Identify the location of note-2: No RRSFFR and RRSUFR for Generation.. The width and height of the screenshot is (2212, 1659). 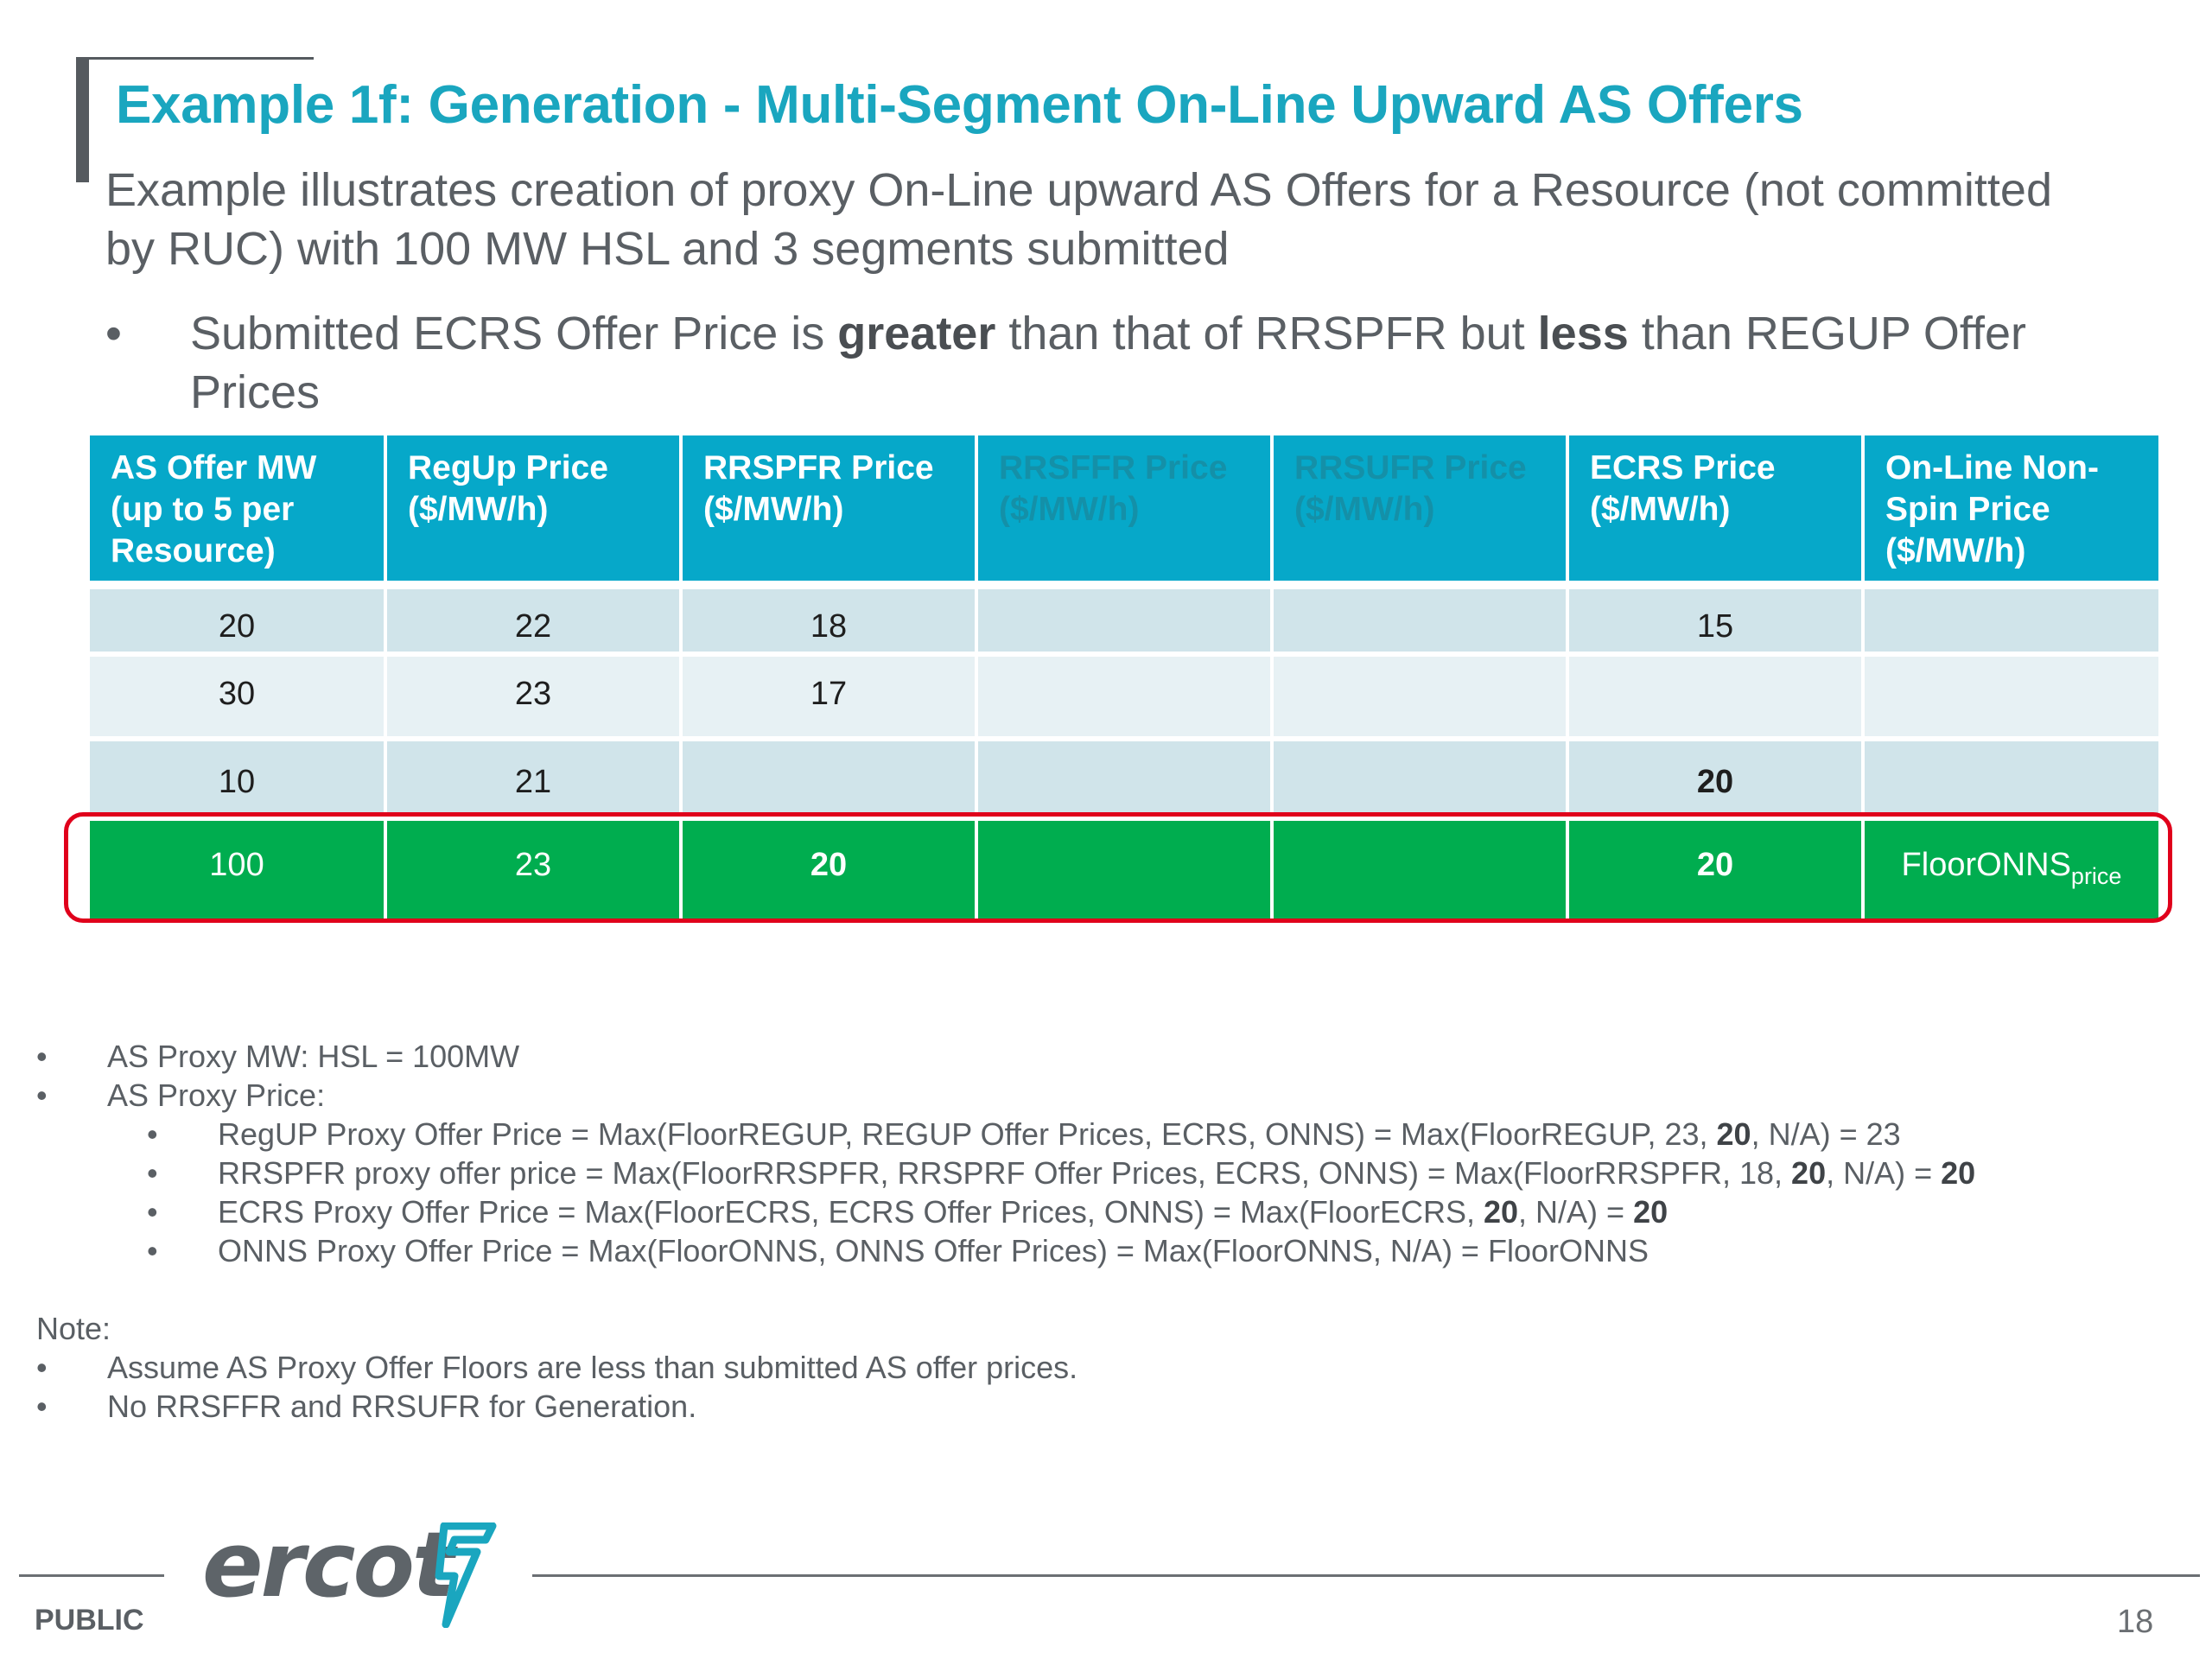
(402, 1406).